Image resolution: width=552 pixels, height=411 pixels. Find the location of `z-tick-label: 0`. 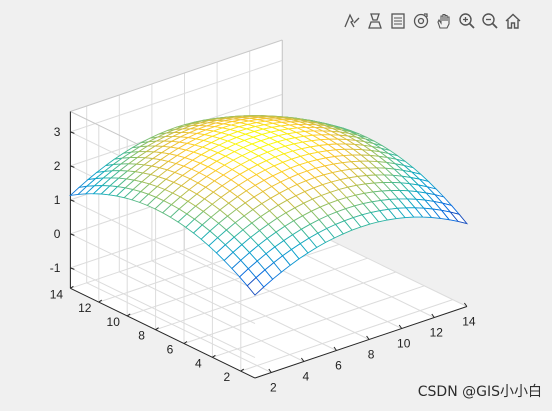

z-tick-label: 0 is located at coordinates (57, 234).